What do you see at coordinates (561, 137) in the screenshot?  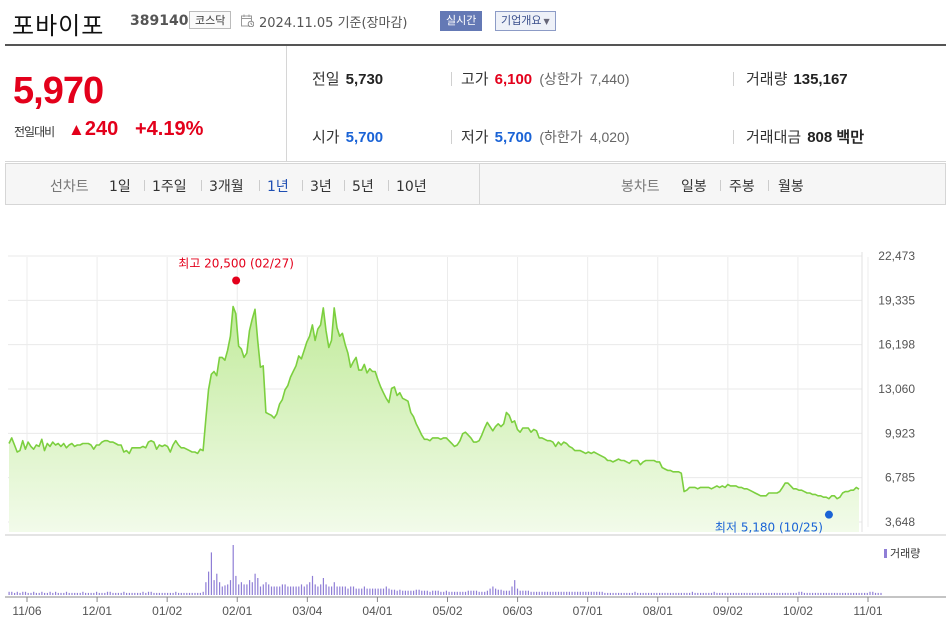 I see `lower-limit-label: (하한가` at bounding box center [561, 137].